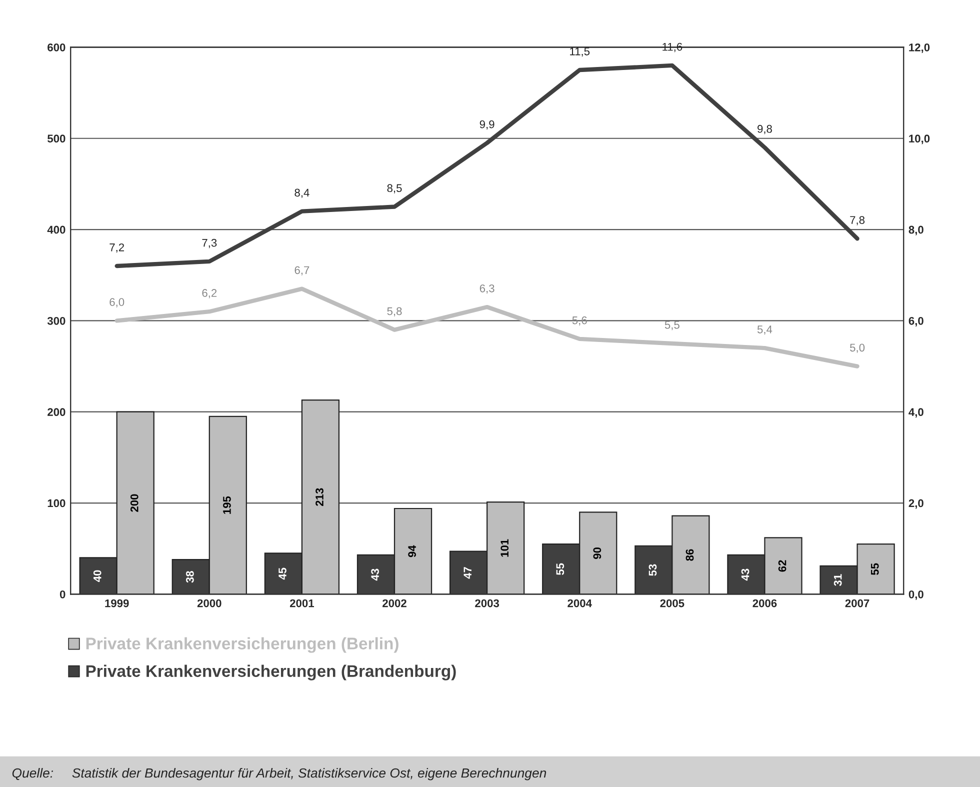 Image resolution: width=980 pixels, height=787 pixels. What do you see at coordinates (919, 139) in the screenshot?
I see `y2-tick-label: 10,0` at bounding box center [919, 139].